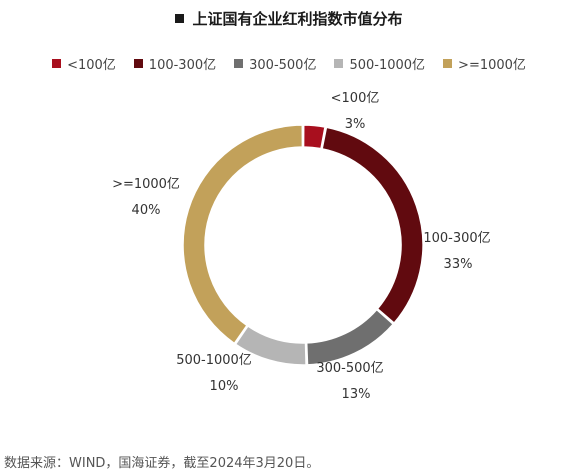 Image resolution: width=578 pixels, height=475 pixels. Describe the element at coordinates (349, 368) in the screenshot. I see `slice-category-label: 300-500亿` at that location.